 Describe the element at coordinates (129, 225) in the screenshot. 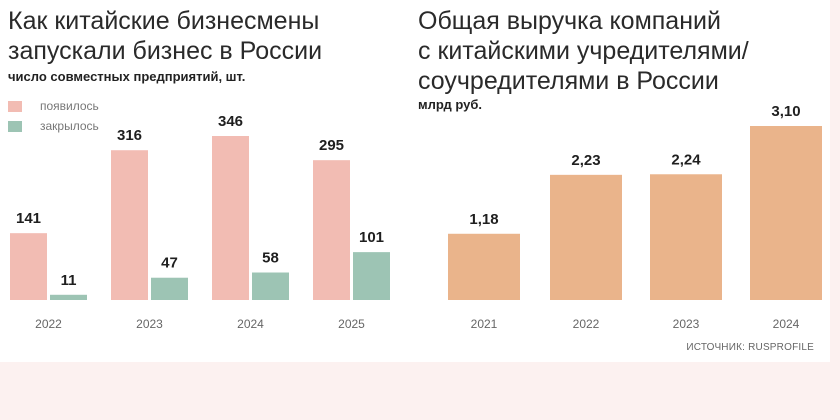

I see `bar-appeared-2023` at that location.